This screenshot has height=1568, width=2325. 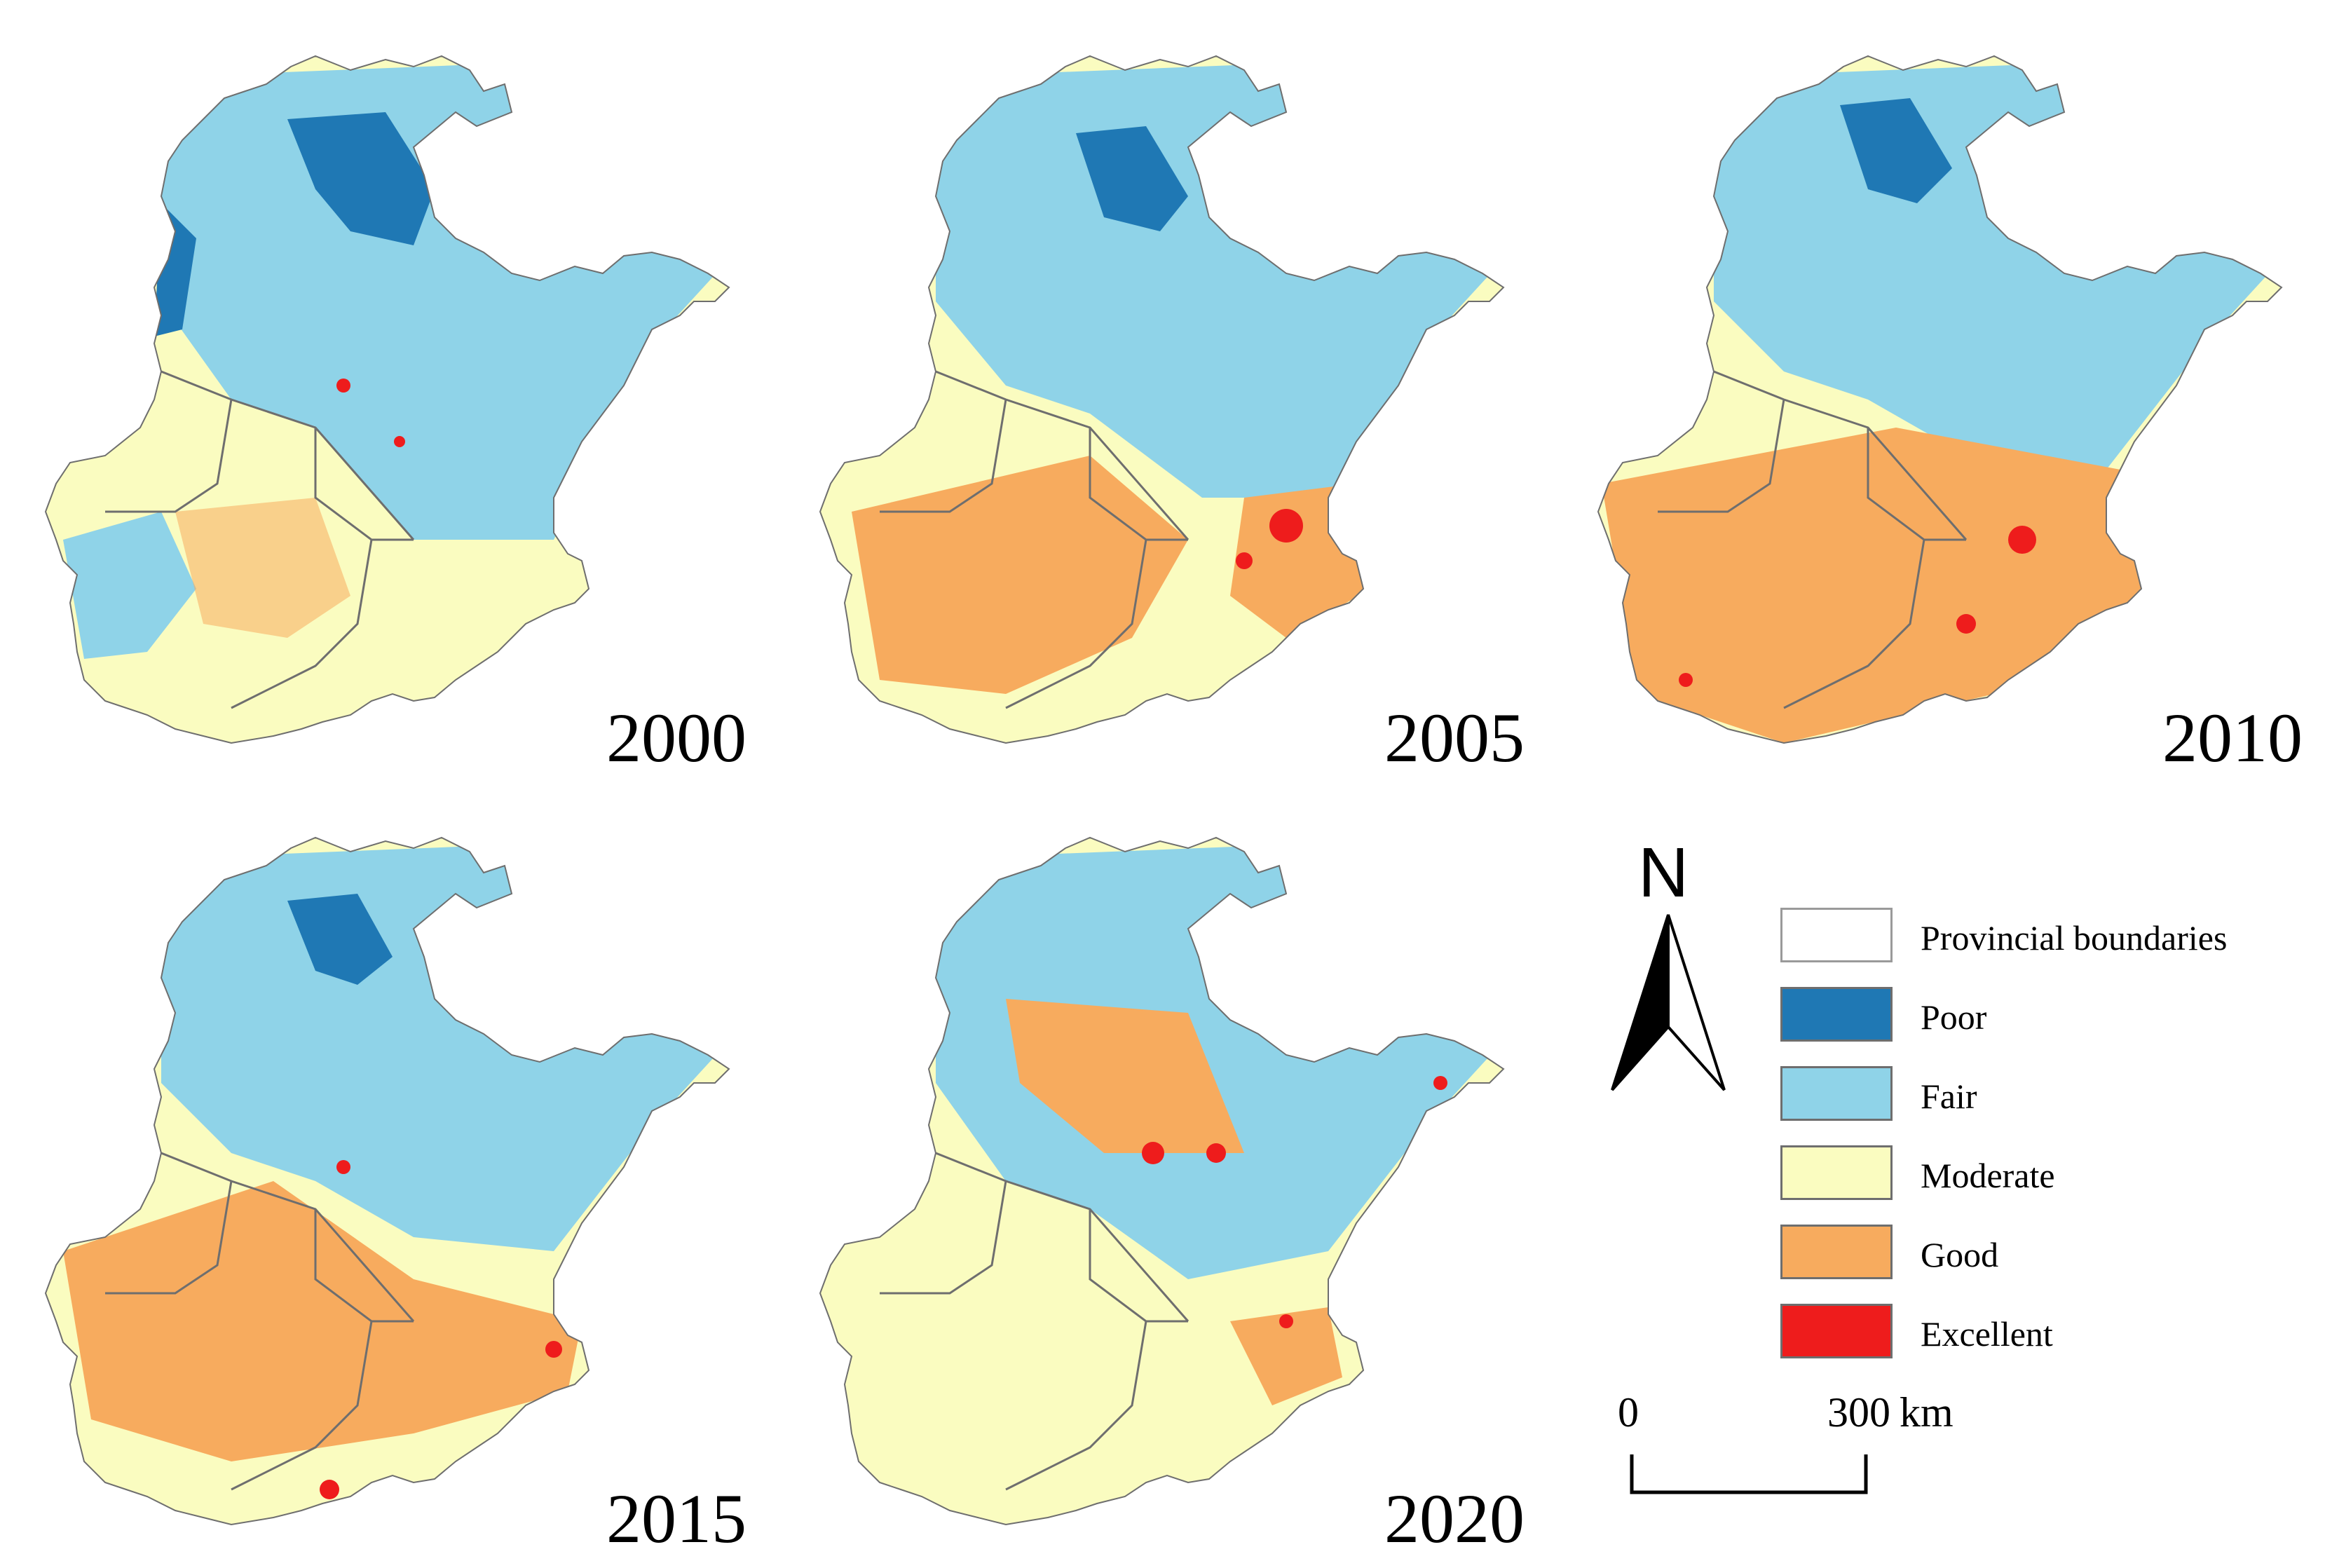 I want to click on year-label-2020: 2020, so click(x=1454, y=1518).